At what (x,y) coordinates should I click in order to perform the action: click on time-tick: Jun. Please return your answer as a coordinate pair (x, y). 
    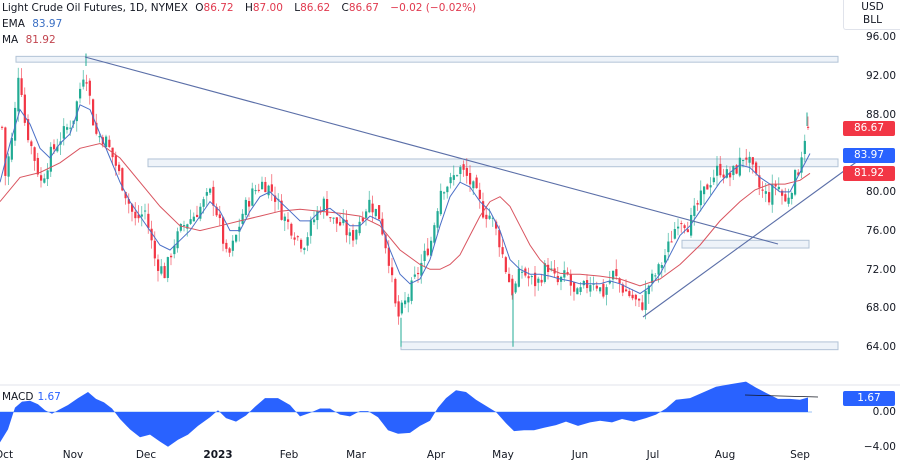
    Looking at the image, I should click on (580, 455).